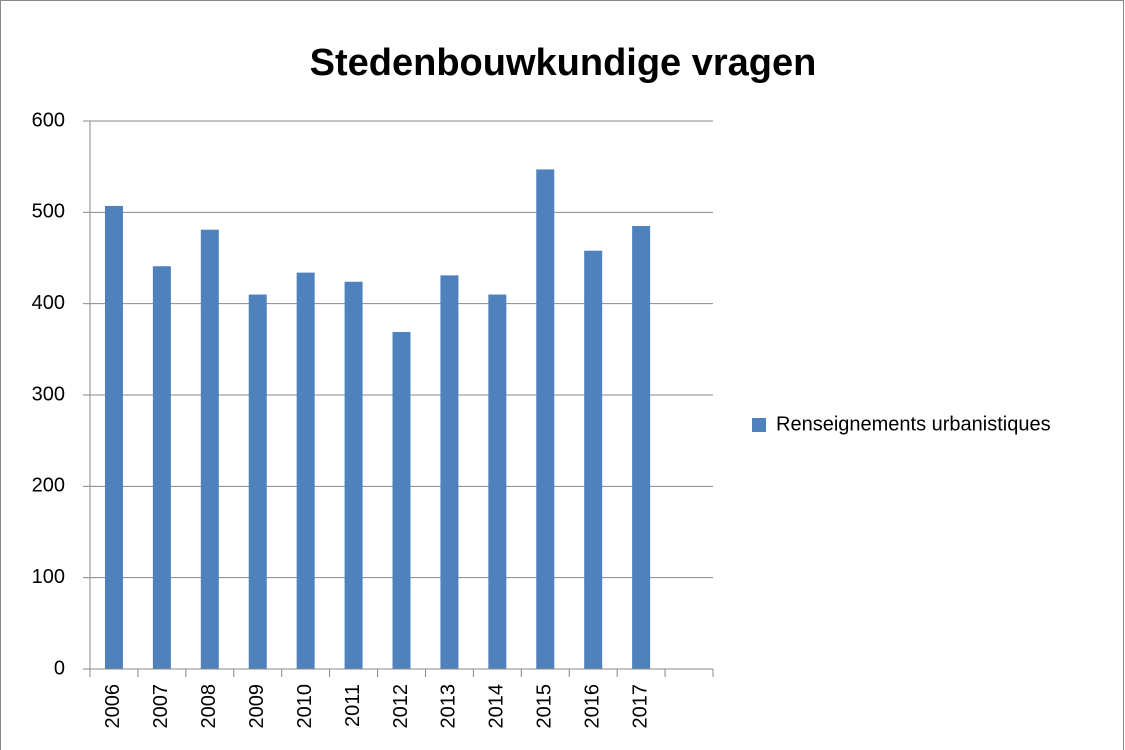 The image size is (1125, 750). Describe the element at coordinates (161, 706) in the screenshot. I see `x-tick-label: 2007` at that location.